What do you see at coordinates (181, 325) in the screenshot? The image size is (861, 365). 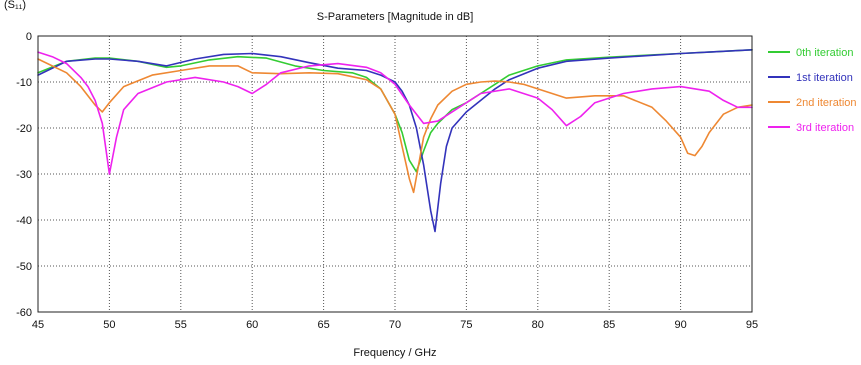 I see `x-tick-label: 55` at bounding box center [181, 325].